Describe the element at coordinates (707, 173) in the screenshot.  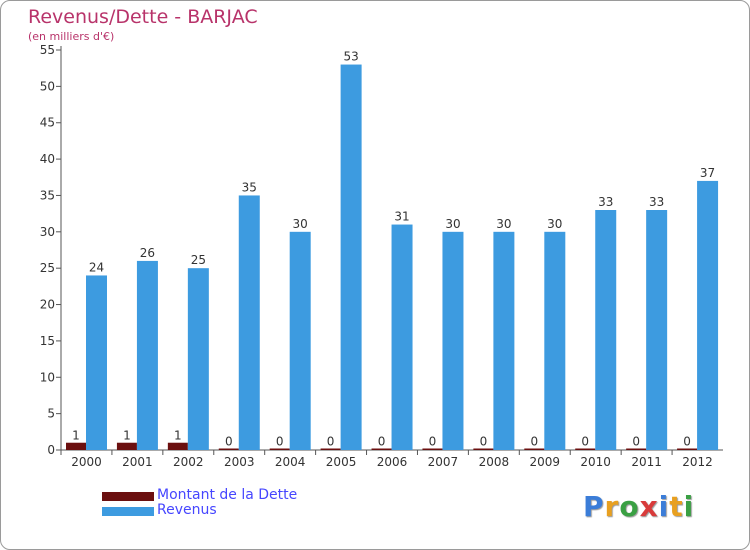
I see `data-label-revenue: 37` at that location.